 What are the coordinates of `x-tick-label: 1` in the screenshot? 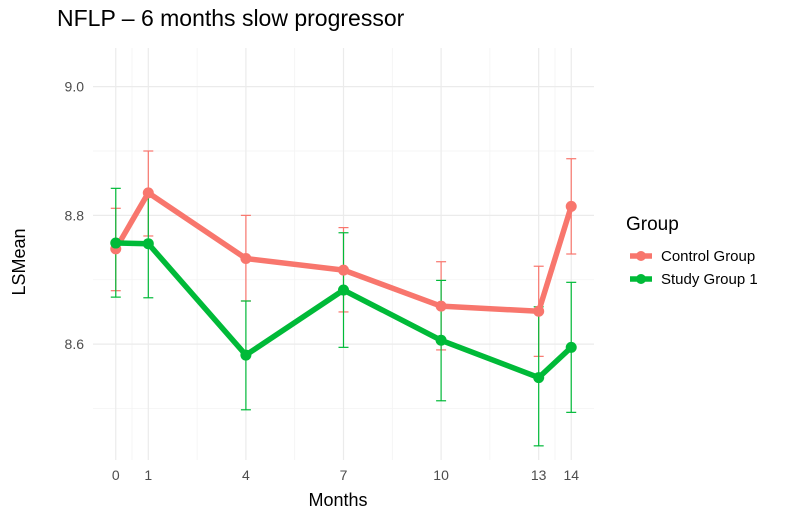 It's located at (148, 475).